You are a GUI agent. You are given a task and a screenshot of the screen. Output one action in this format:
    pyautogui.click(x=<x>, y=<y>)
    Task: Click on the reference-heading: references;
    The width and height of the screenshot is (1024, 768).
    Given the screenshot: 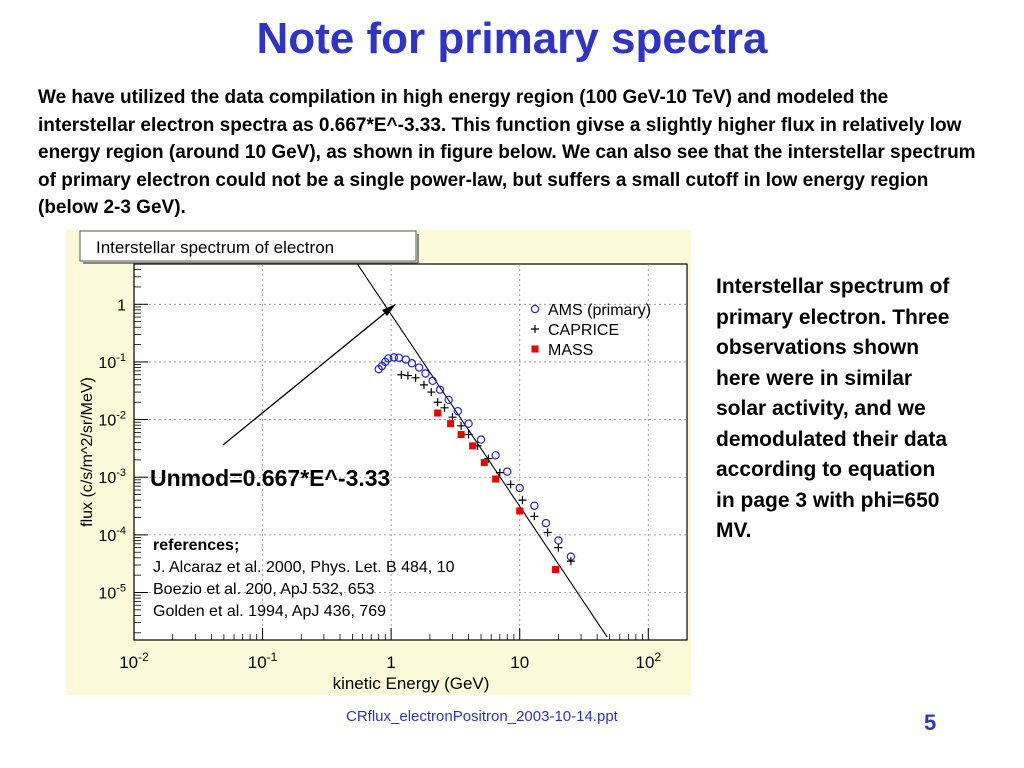 What is the action you would take?
    pyautogui.click(x=196, y=545)
    